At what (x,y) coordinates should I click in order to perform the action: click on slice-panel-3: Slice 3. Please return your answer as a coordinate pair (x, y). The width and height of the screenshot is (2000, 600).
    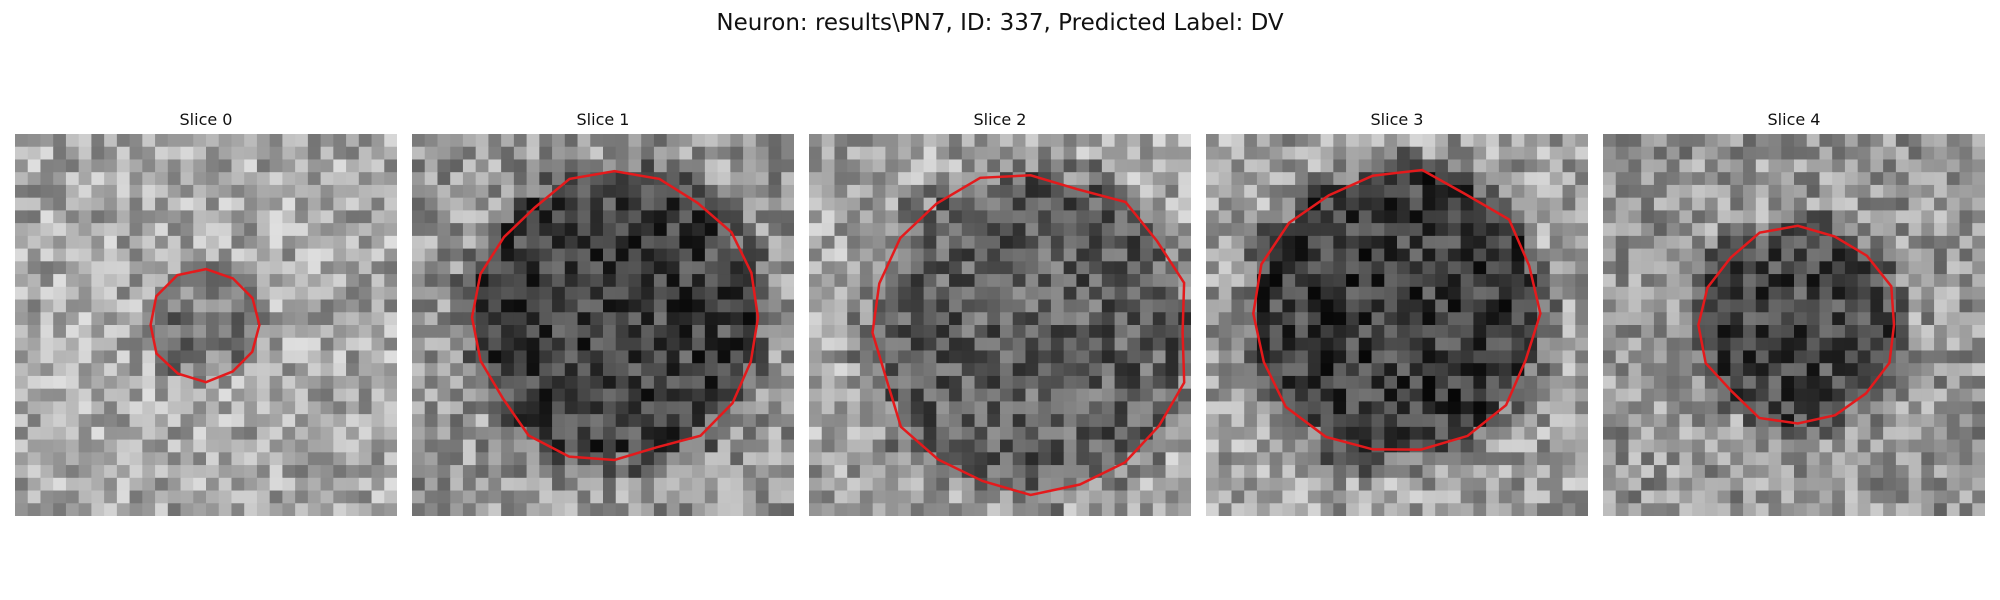
    Looking at the image, I should click on (1397, 314).